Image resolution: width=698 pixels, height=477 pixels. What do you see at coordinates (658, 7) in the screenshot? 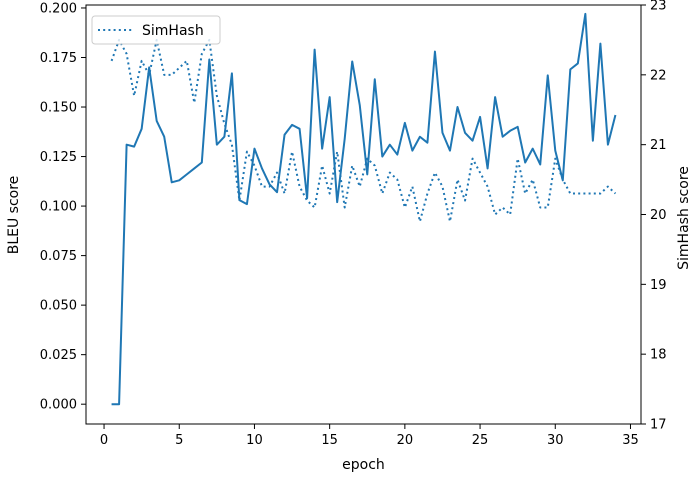
I see `y-right-tick-label: 23` at bounding box center [658, 7].